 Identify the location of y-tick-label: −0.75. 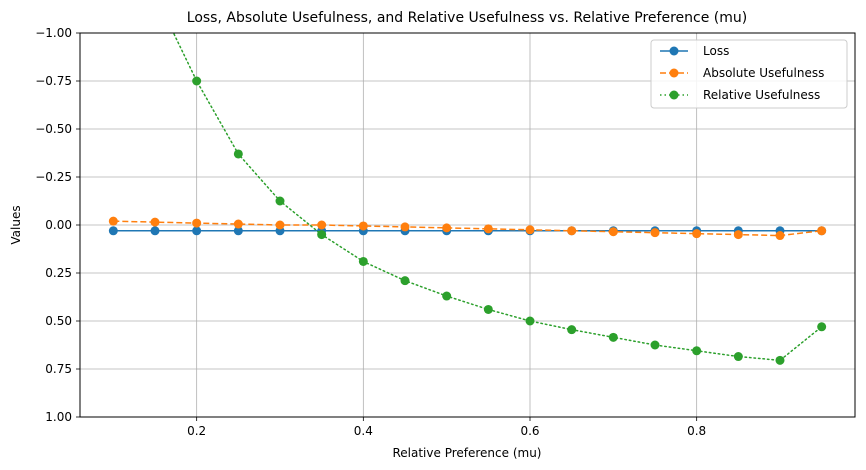
(53, 81).